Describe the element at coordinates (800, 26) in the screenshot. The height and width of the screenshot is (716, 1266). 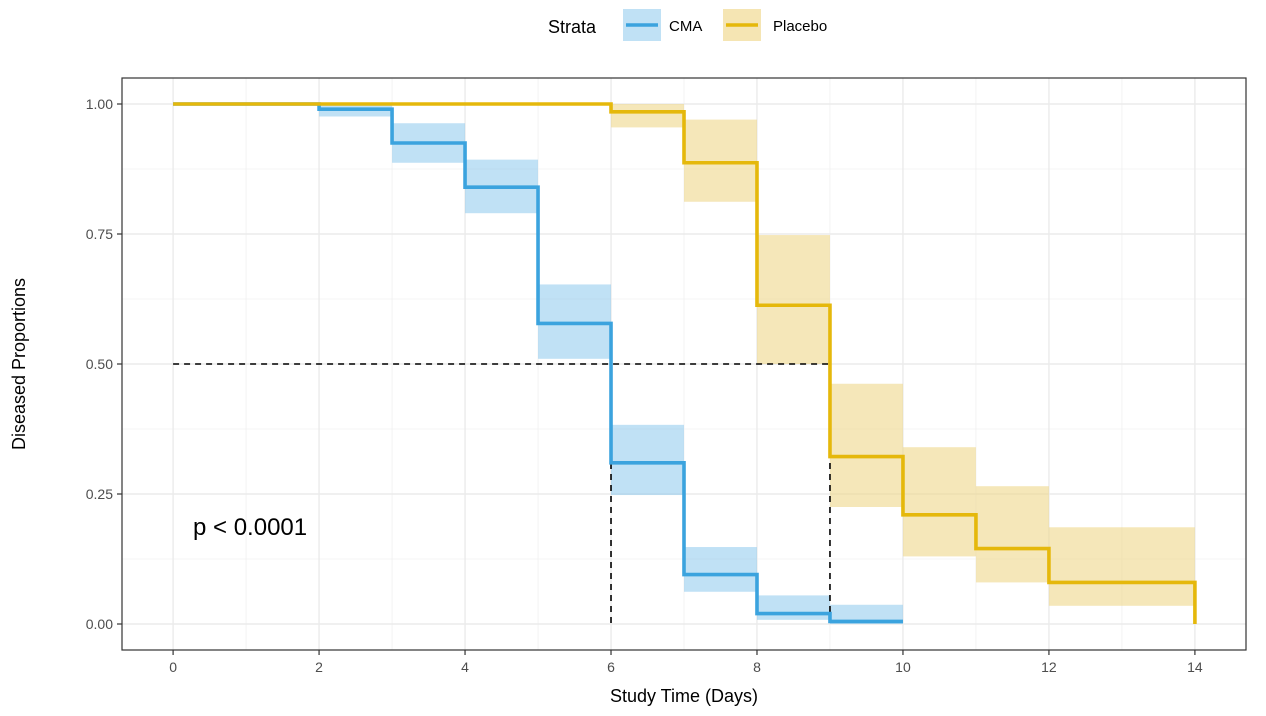
I see `legend-label-placebo: Placebo` at that location.